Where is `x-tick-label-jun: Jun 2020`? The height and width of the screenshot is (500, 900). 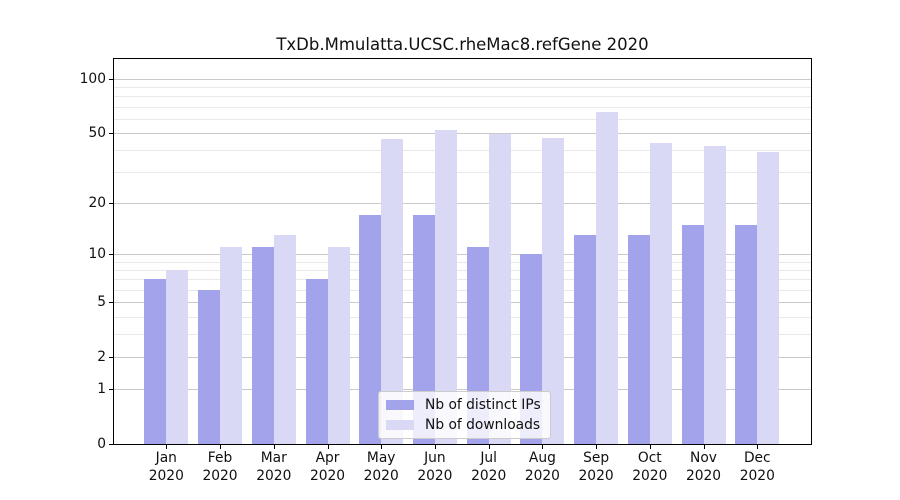 x-tick-label-jun: Jun 2020 is located at coordinates (435, 467).